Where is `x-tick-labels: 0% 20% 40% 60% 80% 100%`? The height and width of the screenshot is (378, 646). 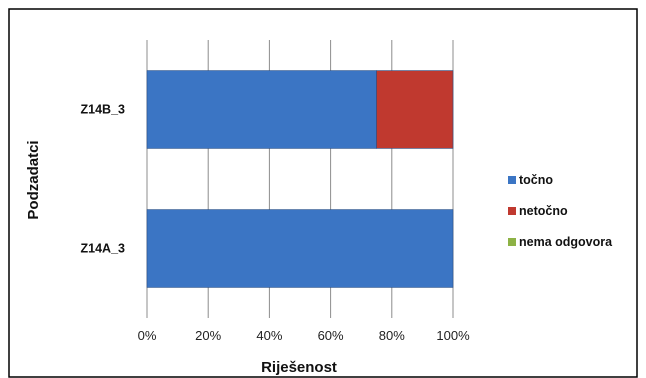 x-tick-labels: 0% 20% 40% 60% 80% 100% is located at coordinates (304, 335).